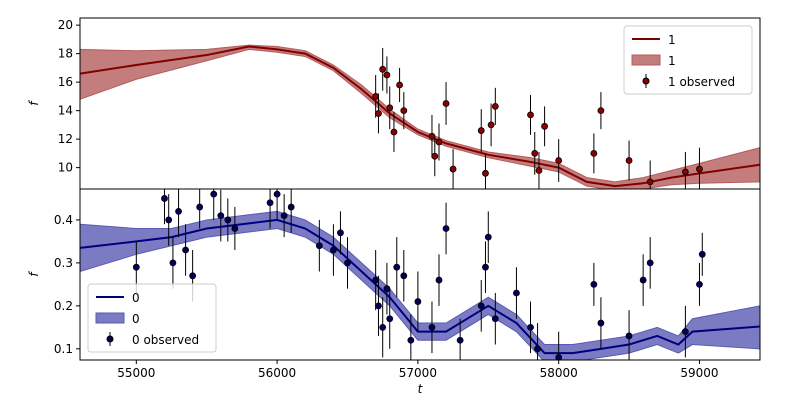 This screenshot has width=800, height=404. Describe the element at coordinates (34, 103) in the screenshot. I see `y-axis-label: f` at that location.